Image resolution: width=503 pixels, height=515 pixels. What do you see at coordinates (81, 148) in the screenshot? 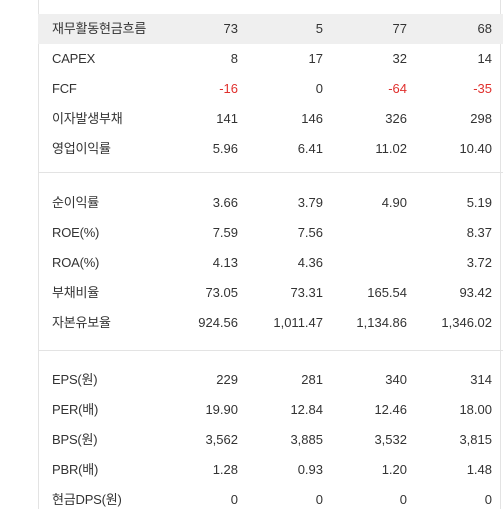
I see `row-label: 영업이익률` at bounding box center [81, 148].